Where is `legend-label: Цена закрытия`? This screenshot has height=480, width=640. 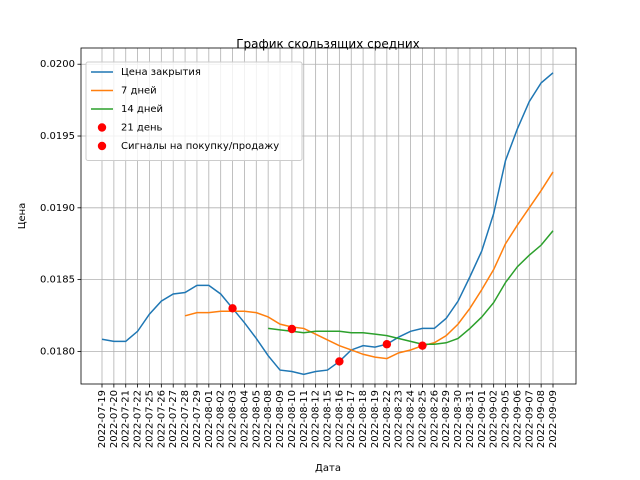
legend-label: Цена закрытия is located at coordinates (161, 72).